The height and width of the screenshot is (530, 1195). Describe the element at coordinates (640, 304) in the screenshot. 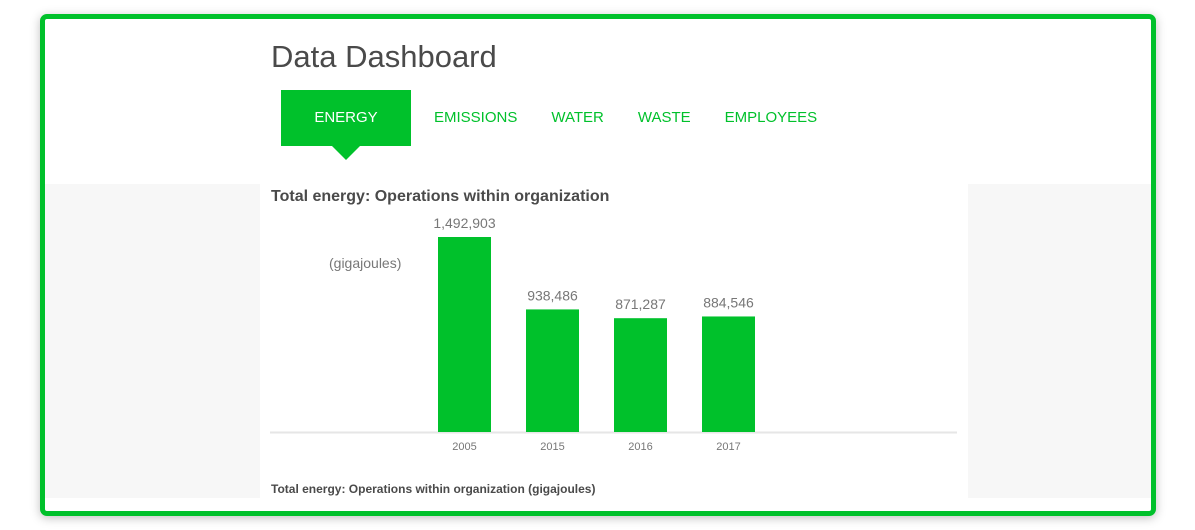

I see `bar-value-label: 871,287` at that location.